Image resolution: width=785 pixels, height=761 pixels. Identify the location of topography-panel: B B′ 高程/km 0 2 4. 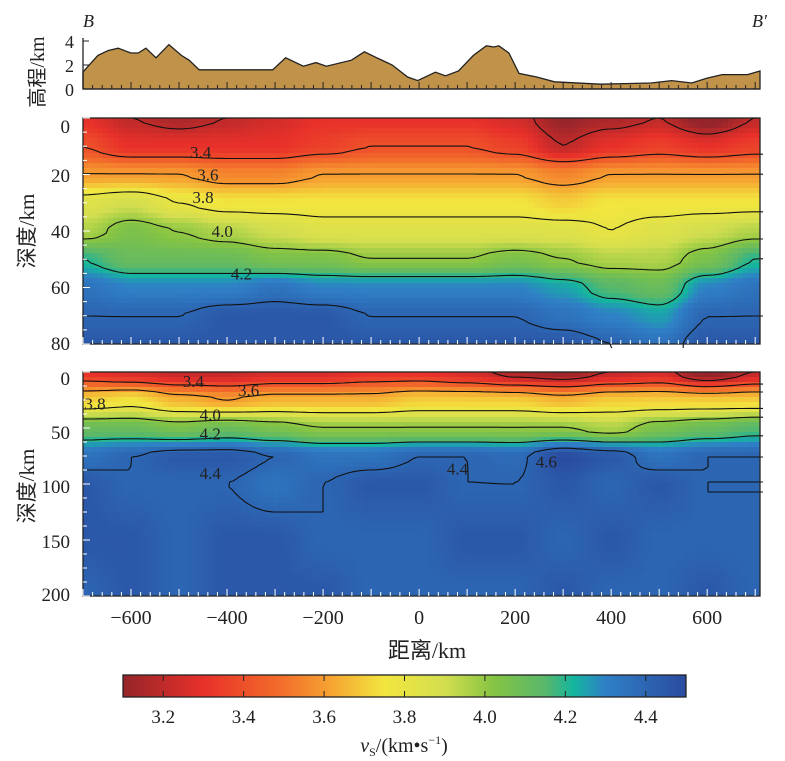
(397, 59).